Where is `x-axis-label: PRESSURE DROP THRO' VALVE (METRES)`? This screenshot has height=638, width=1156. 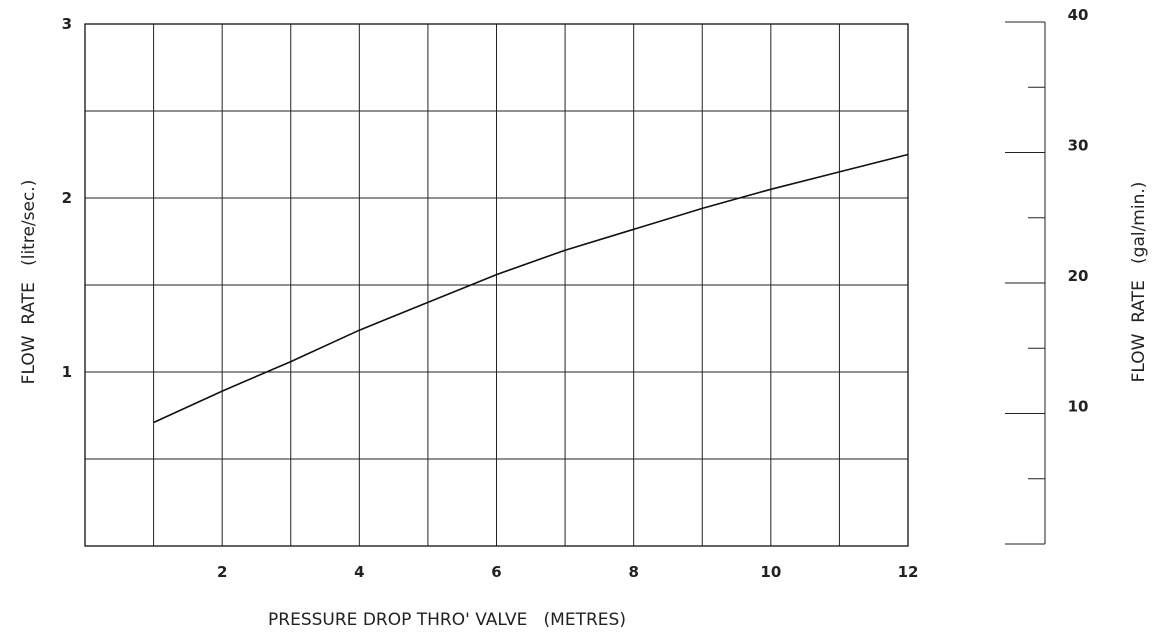 x-axis-label: PRESSURE DROP THRO' VALVE (METRES) is located at coordinates (447, 620).